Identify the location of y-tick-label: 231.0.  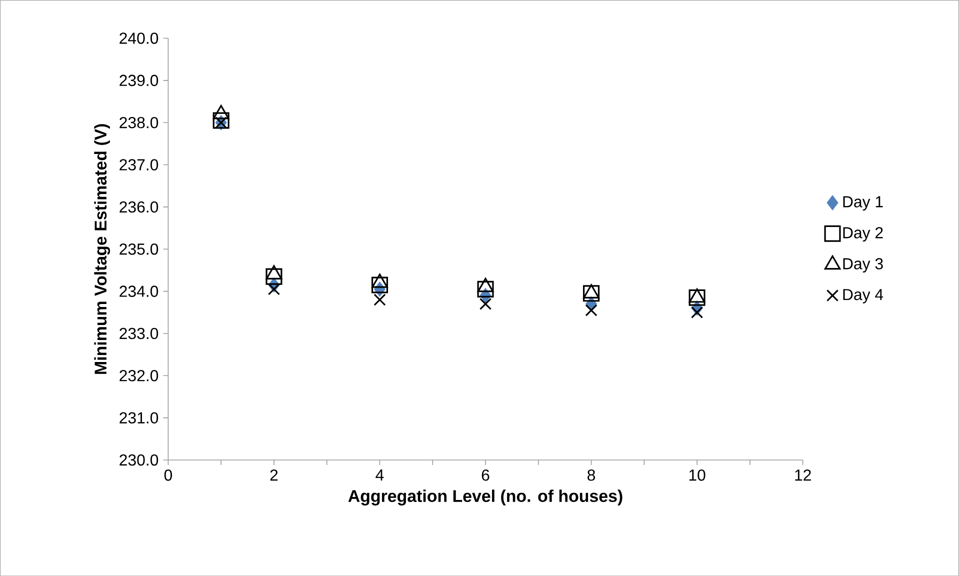
(139, 418).